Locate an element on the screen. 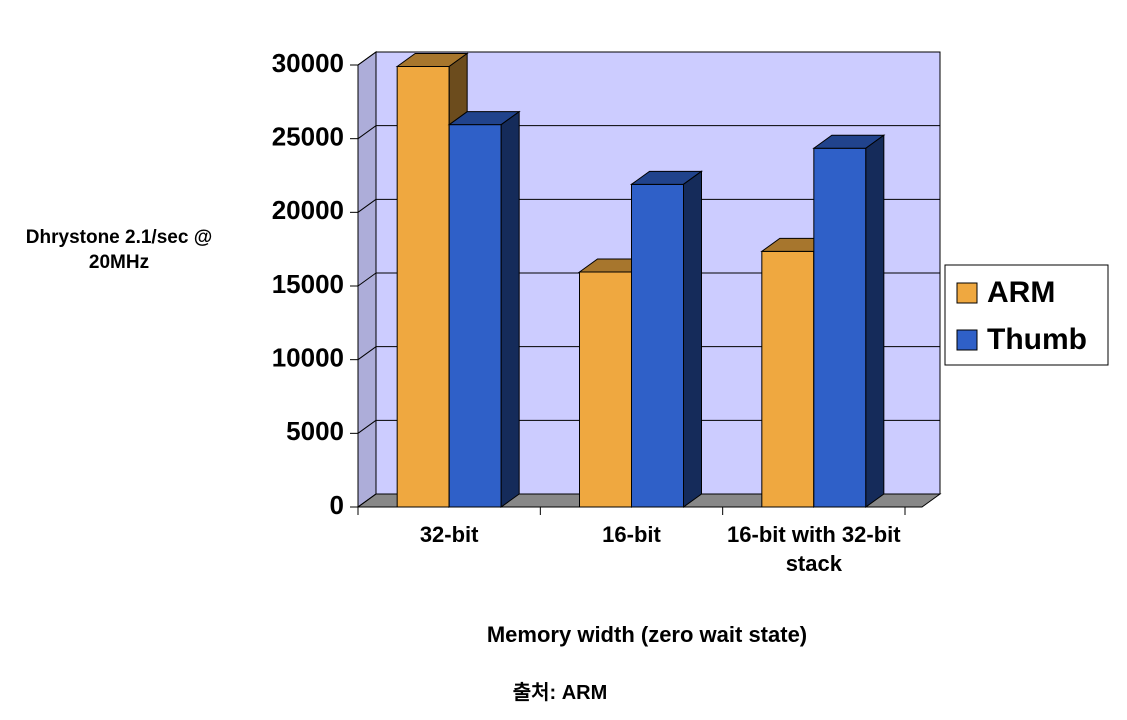 The image size is (1127, 720). y-tick-label: 25000 is located at coordinates (308, 137).